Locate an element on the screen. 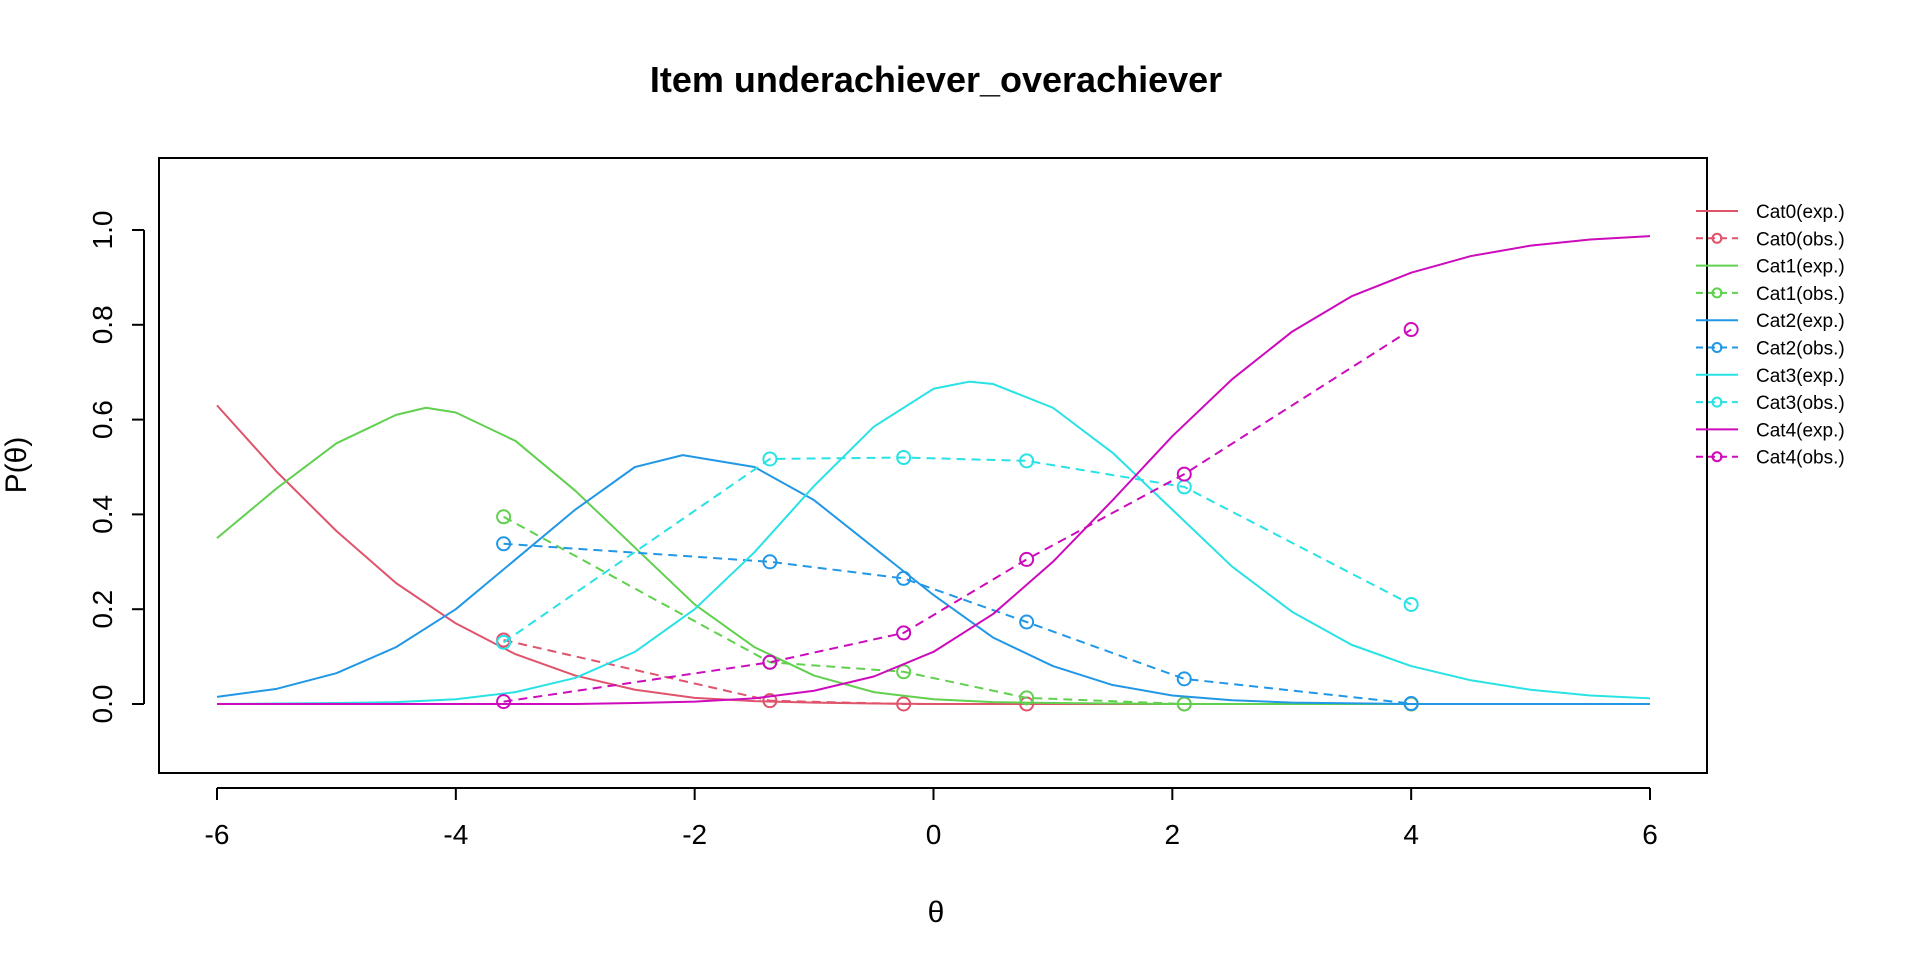 The image size is (1920, 960). legend-item: Cat3(obs.) is located at coordinates (1770, 403).